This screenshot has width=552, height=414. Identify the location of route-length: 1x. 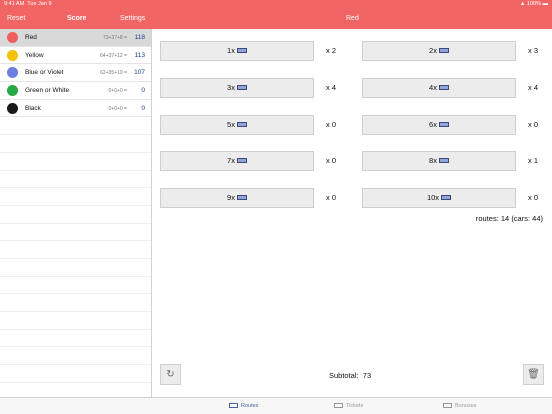
(231, 50).